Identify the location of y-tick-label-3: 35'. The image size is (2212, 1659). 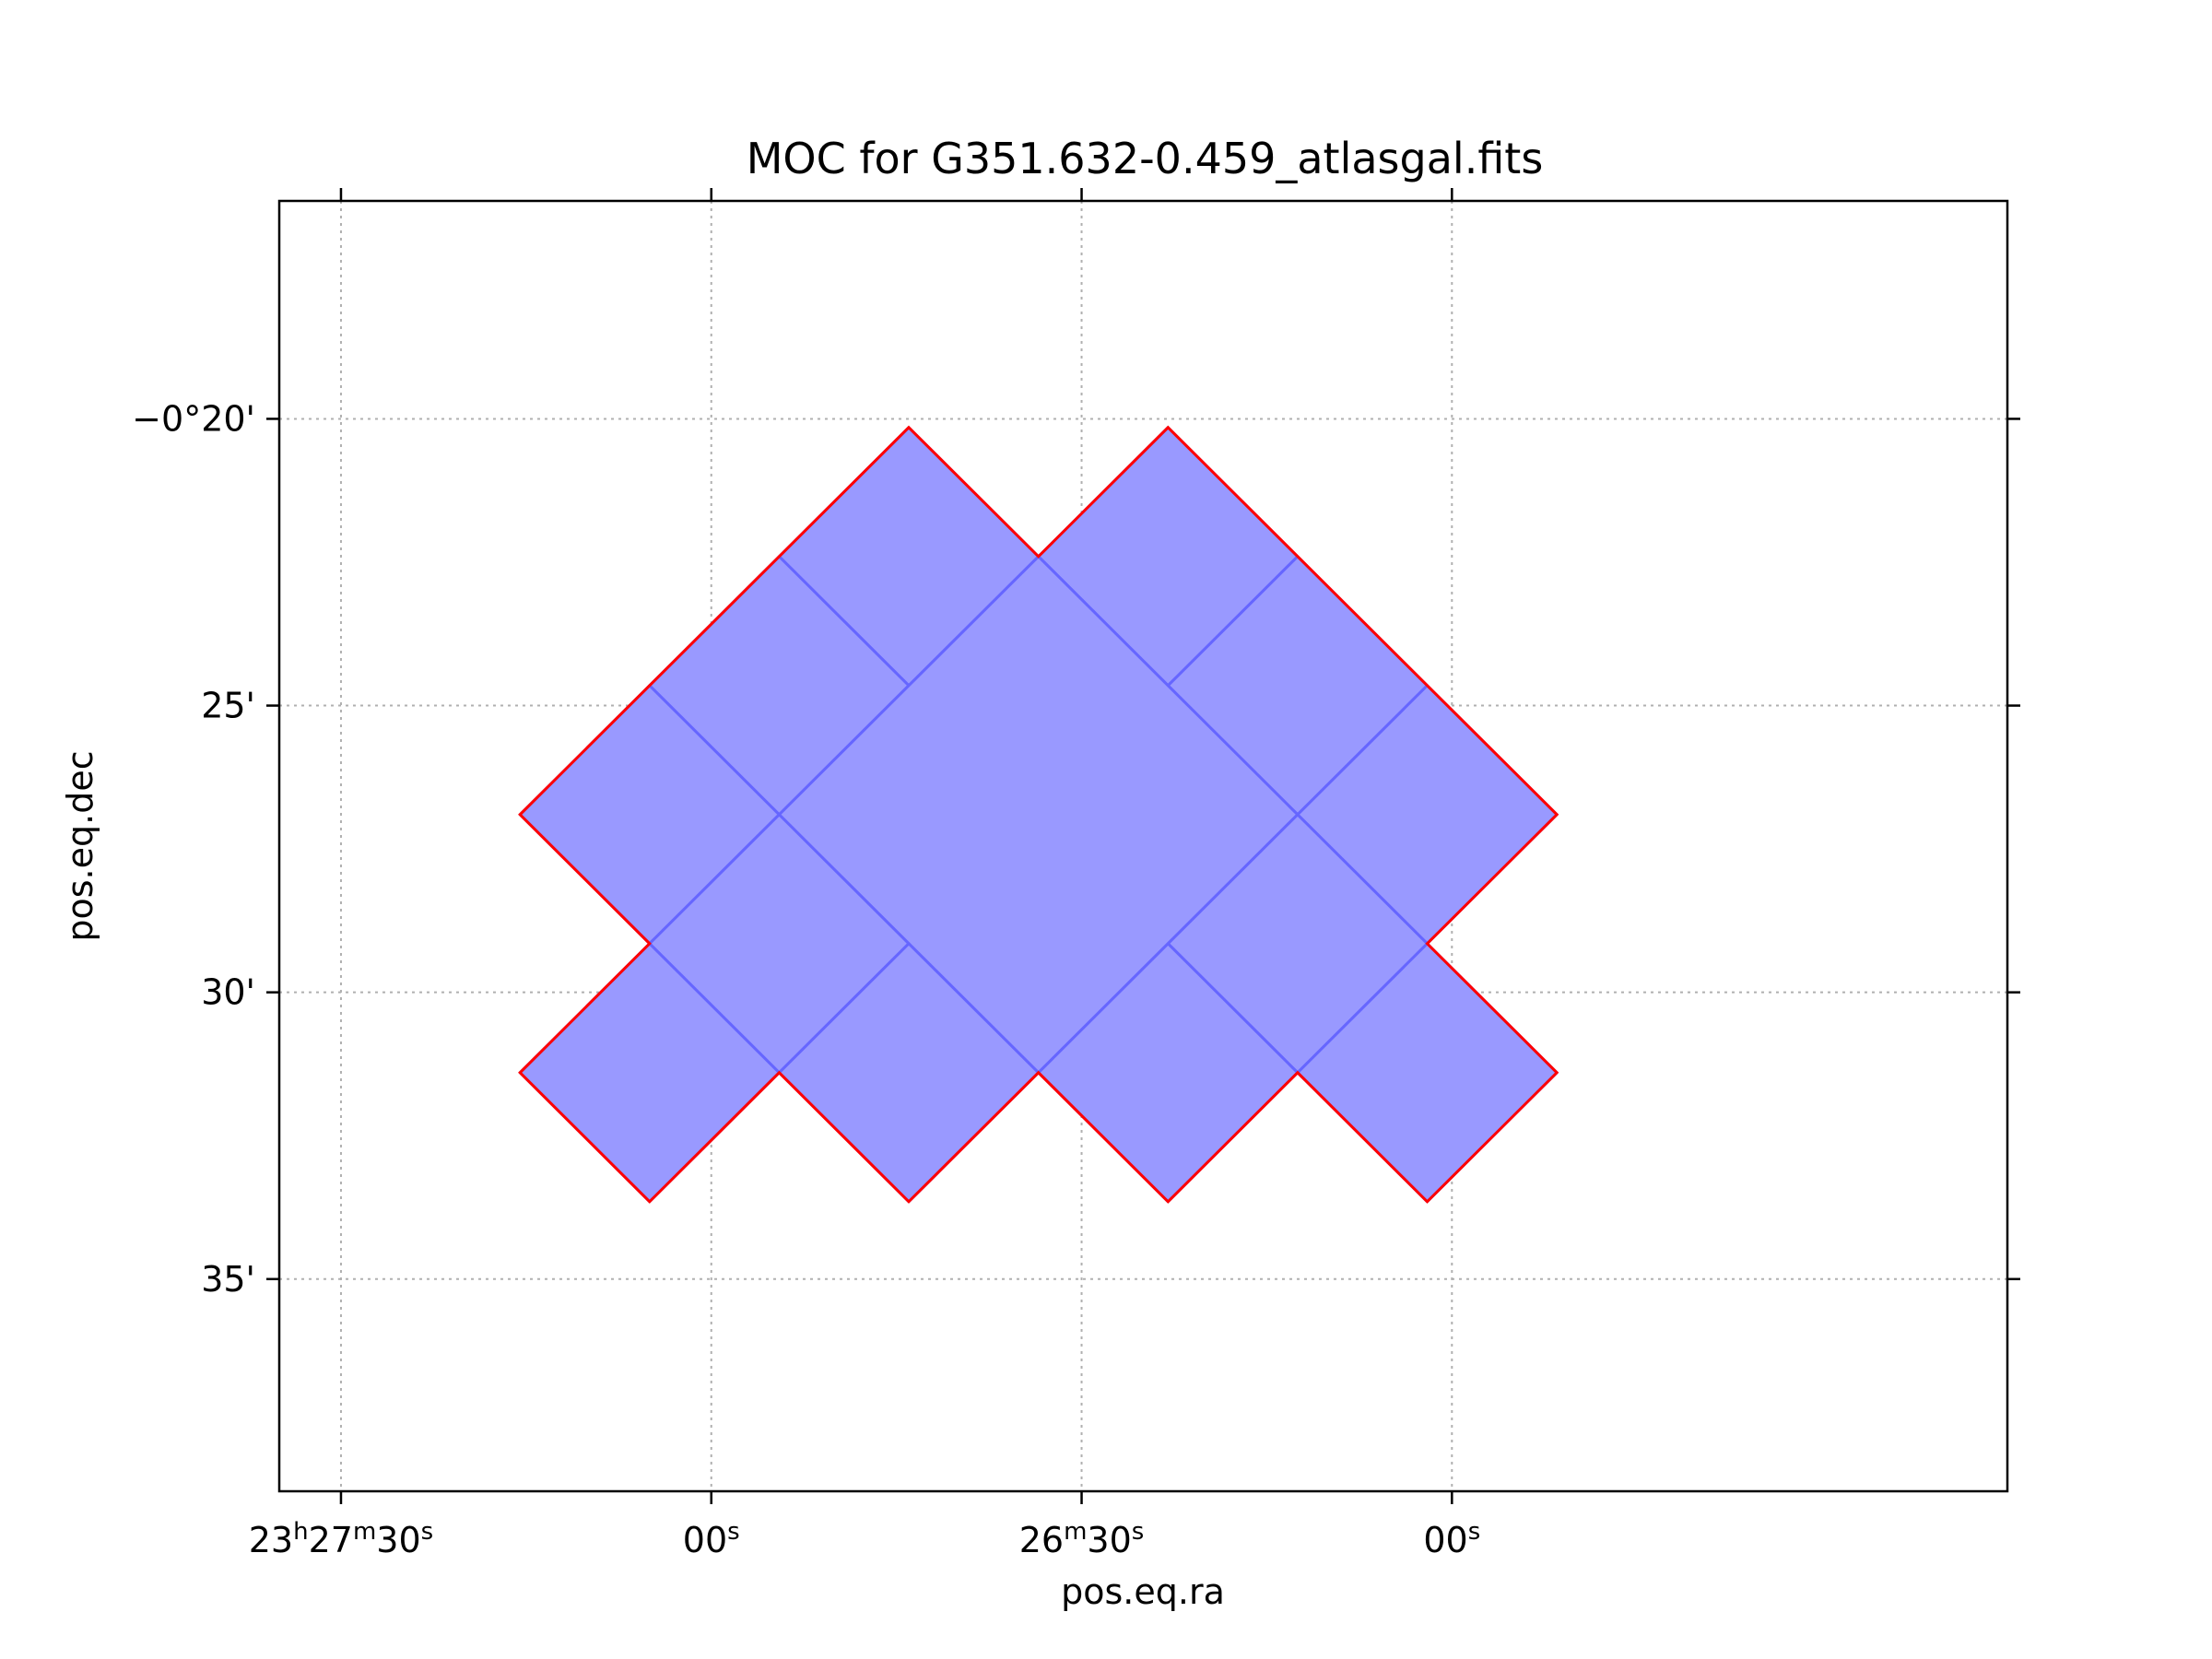
(228, 1279).